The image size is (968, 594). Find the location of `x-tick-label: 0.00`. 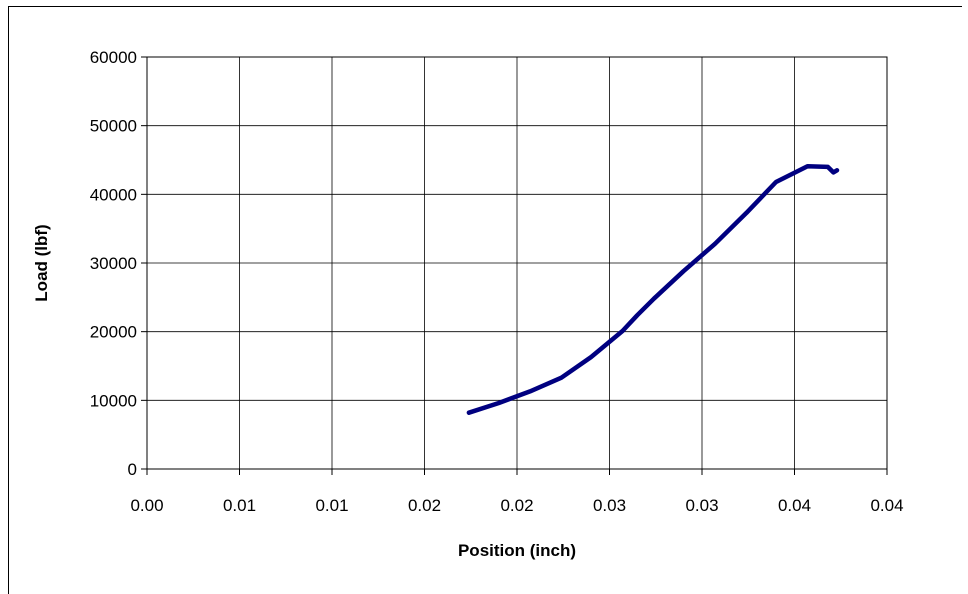

x-tick-label: 0.00 is located at coordinates (146, 505).